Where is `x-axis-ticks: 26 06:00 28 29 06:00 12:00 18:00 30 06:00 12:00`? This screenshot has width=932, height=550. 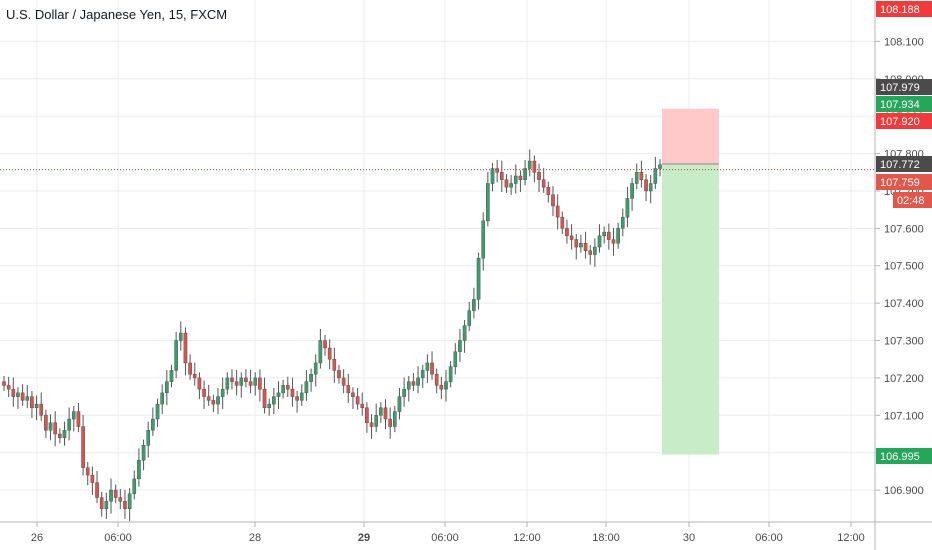
x-axis-ticks: 26 06:00 28 29 06:00 12:00 18:00 30 06:00 12:00 is located at coordinates (448, 533).